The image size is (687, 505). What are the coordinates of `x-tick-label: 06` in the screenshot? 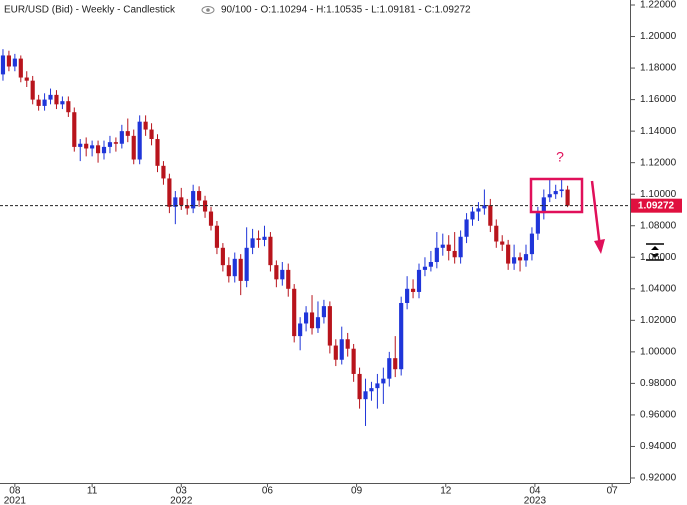 It's located at (268, 491).